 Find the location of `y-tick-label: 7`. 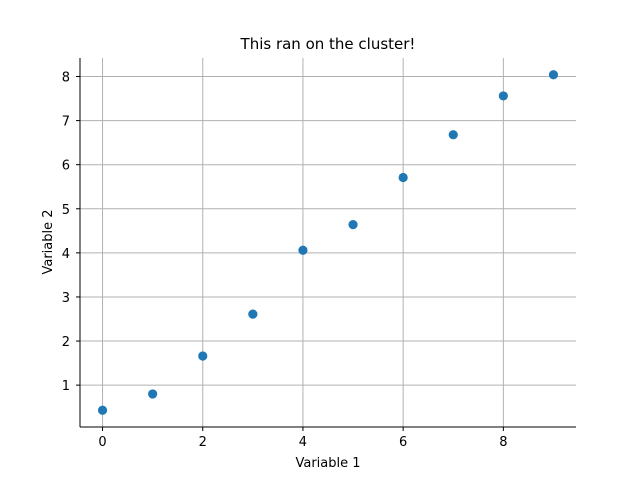

y-tick-label: 7 is located at coordinates (66, 122).